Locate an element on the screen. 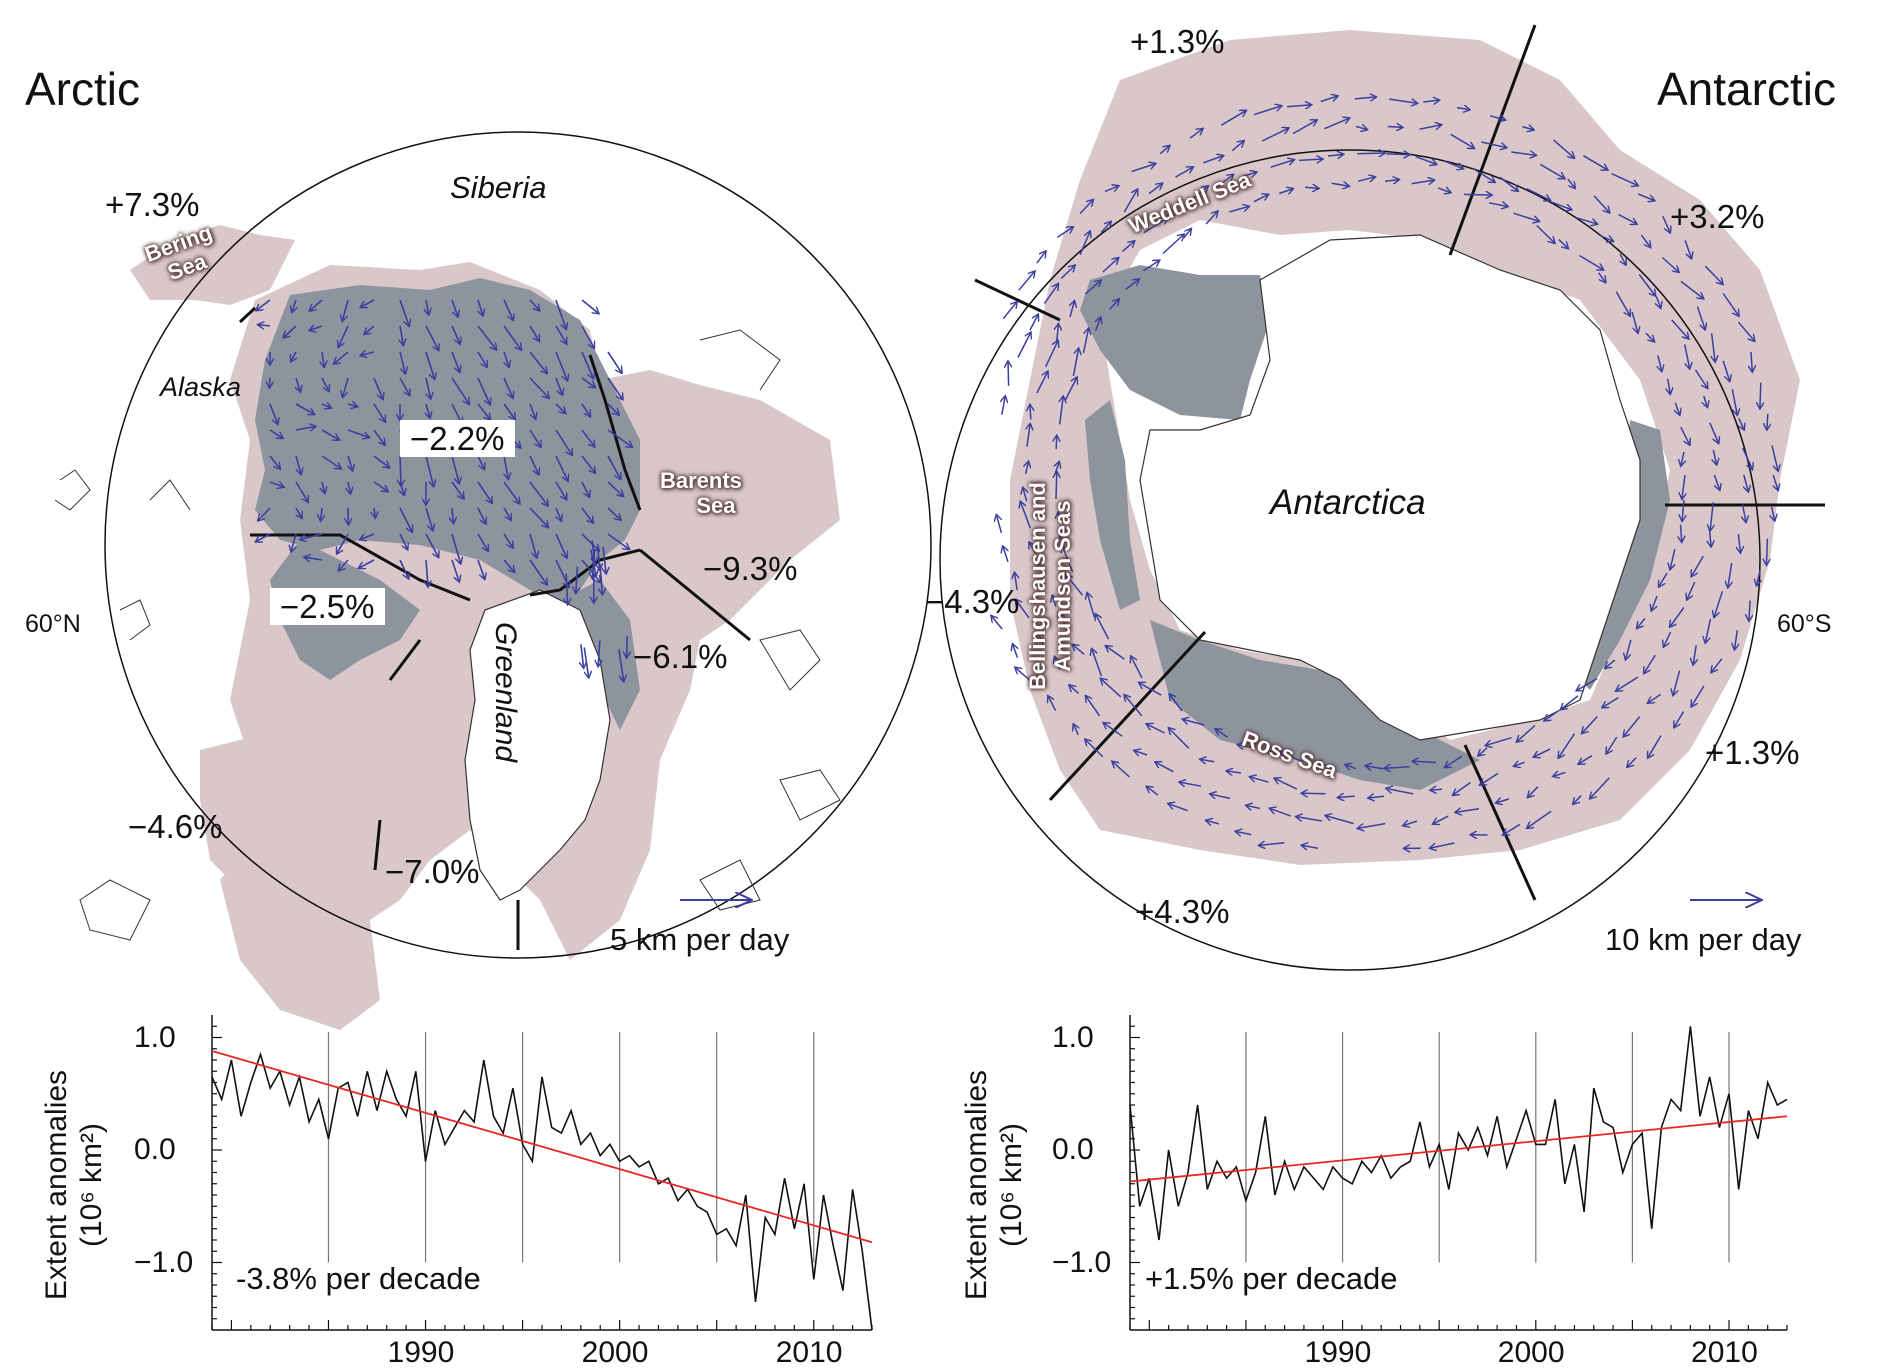  left-chart-ylabel-line1: Extent anomalies is located at coordinates (57, 1185).